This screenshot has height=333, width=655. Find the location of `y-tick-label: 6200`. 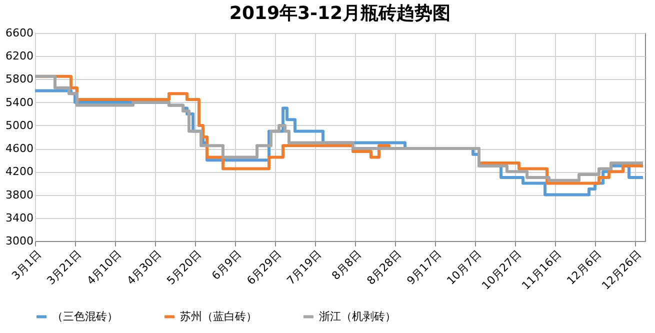

y-tick-label: 6200 is located at coordinates (20, 56).